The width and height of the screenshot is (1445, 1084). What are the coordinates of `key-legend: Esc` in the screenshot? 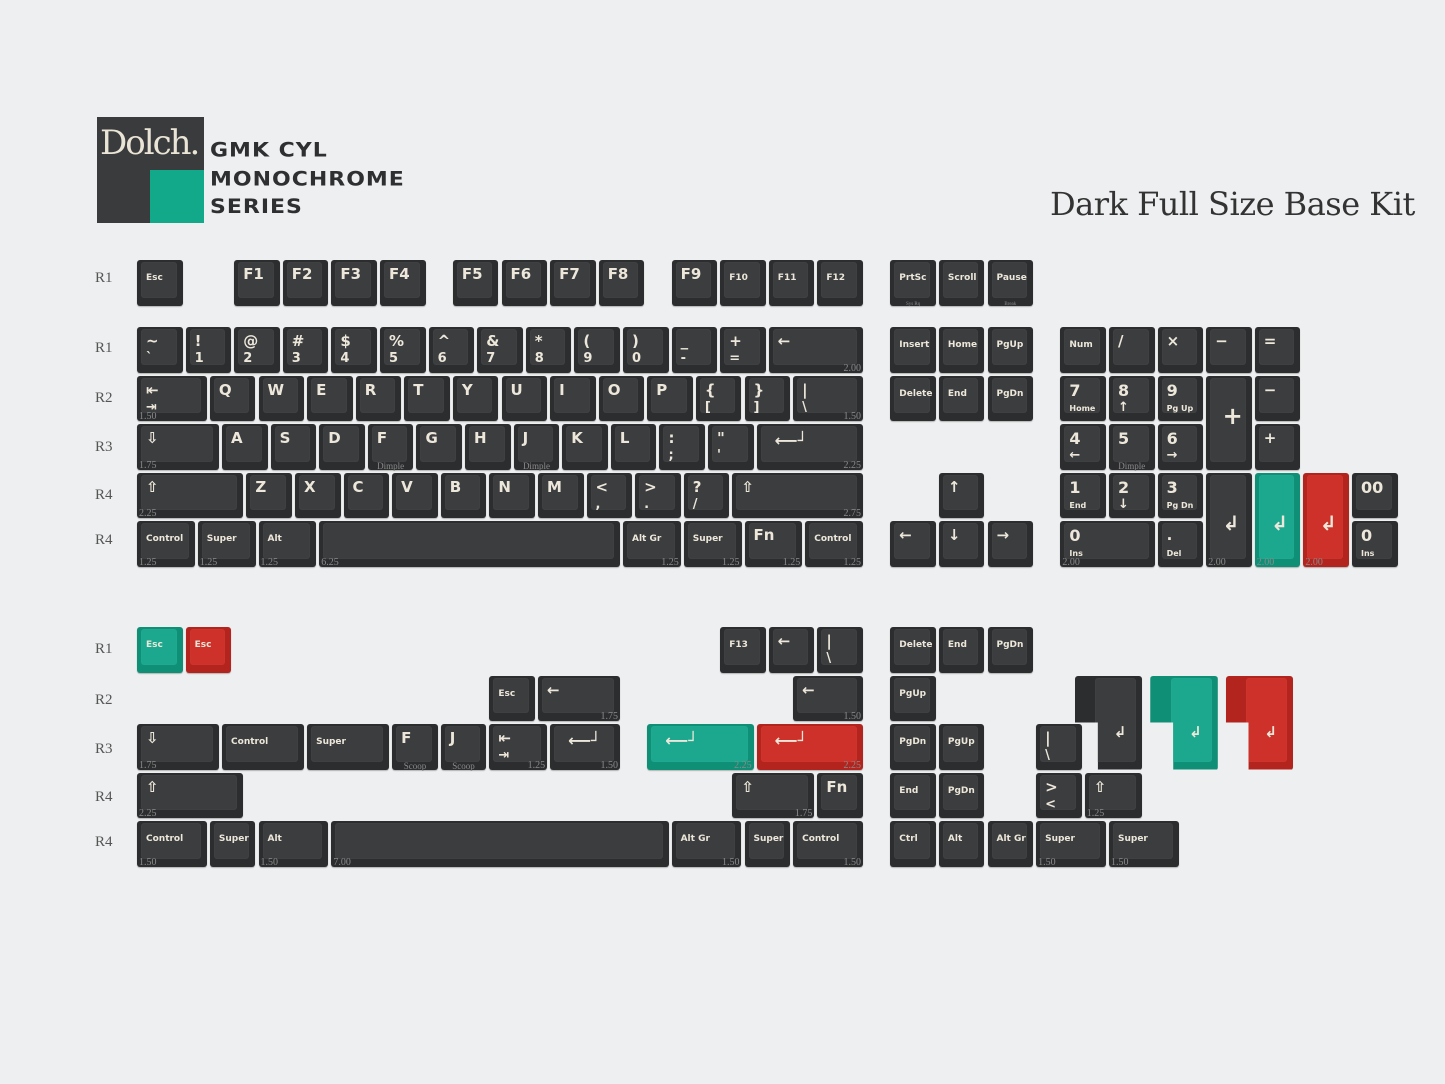 It's located at (507, 693).